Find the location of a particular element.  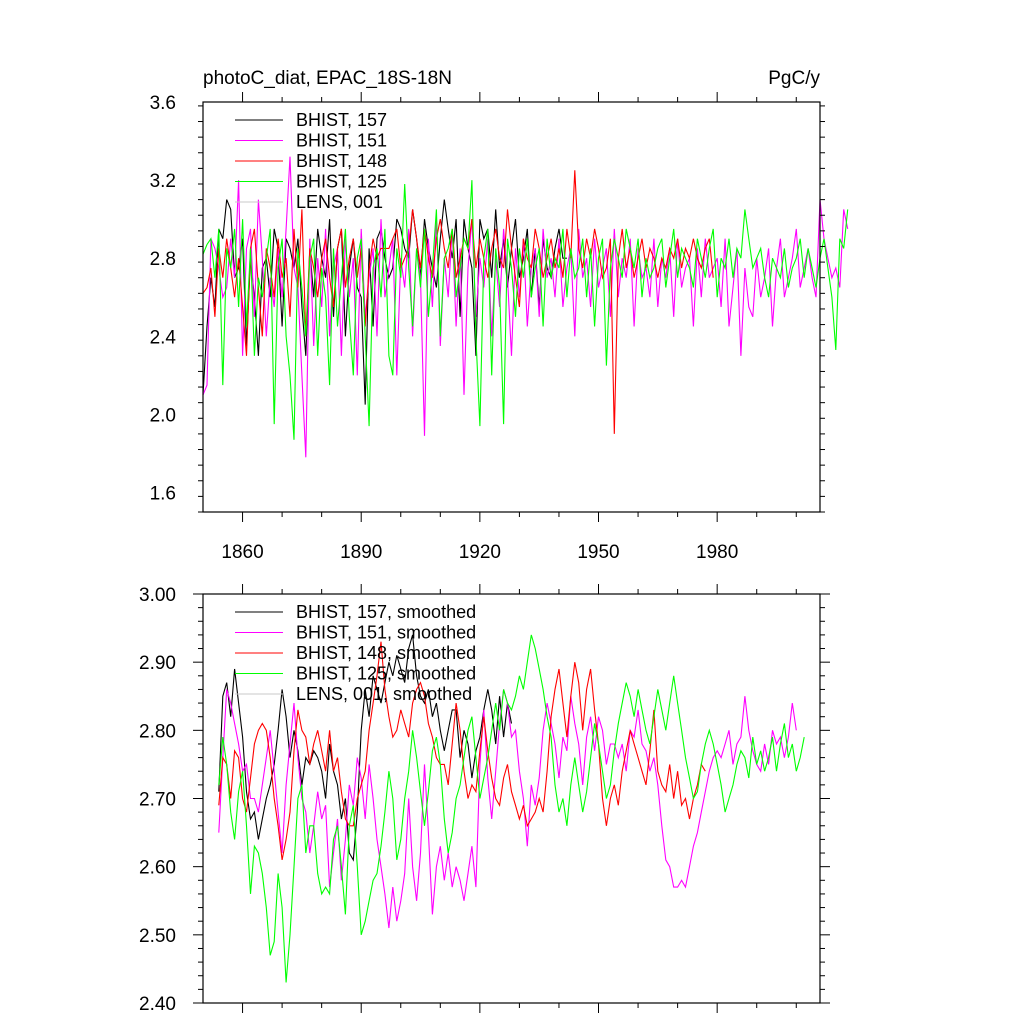

y-tick-label: 2.60 is located at coordinates (157, 868).